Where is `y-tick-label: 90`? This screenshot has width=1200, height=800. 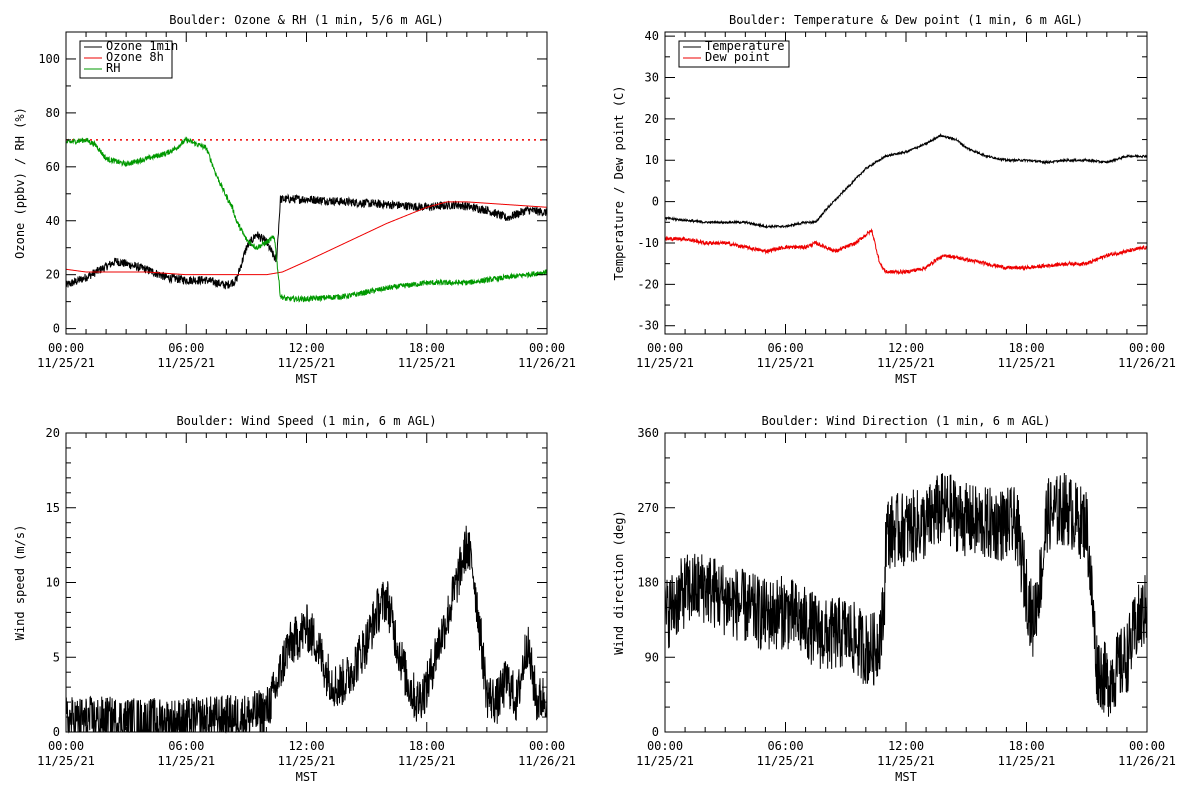
y-tick-label: 90 is located at coordinates (652, 657).